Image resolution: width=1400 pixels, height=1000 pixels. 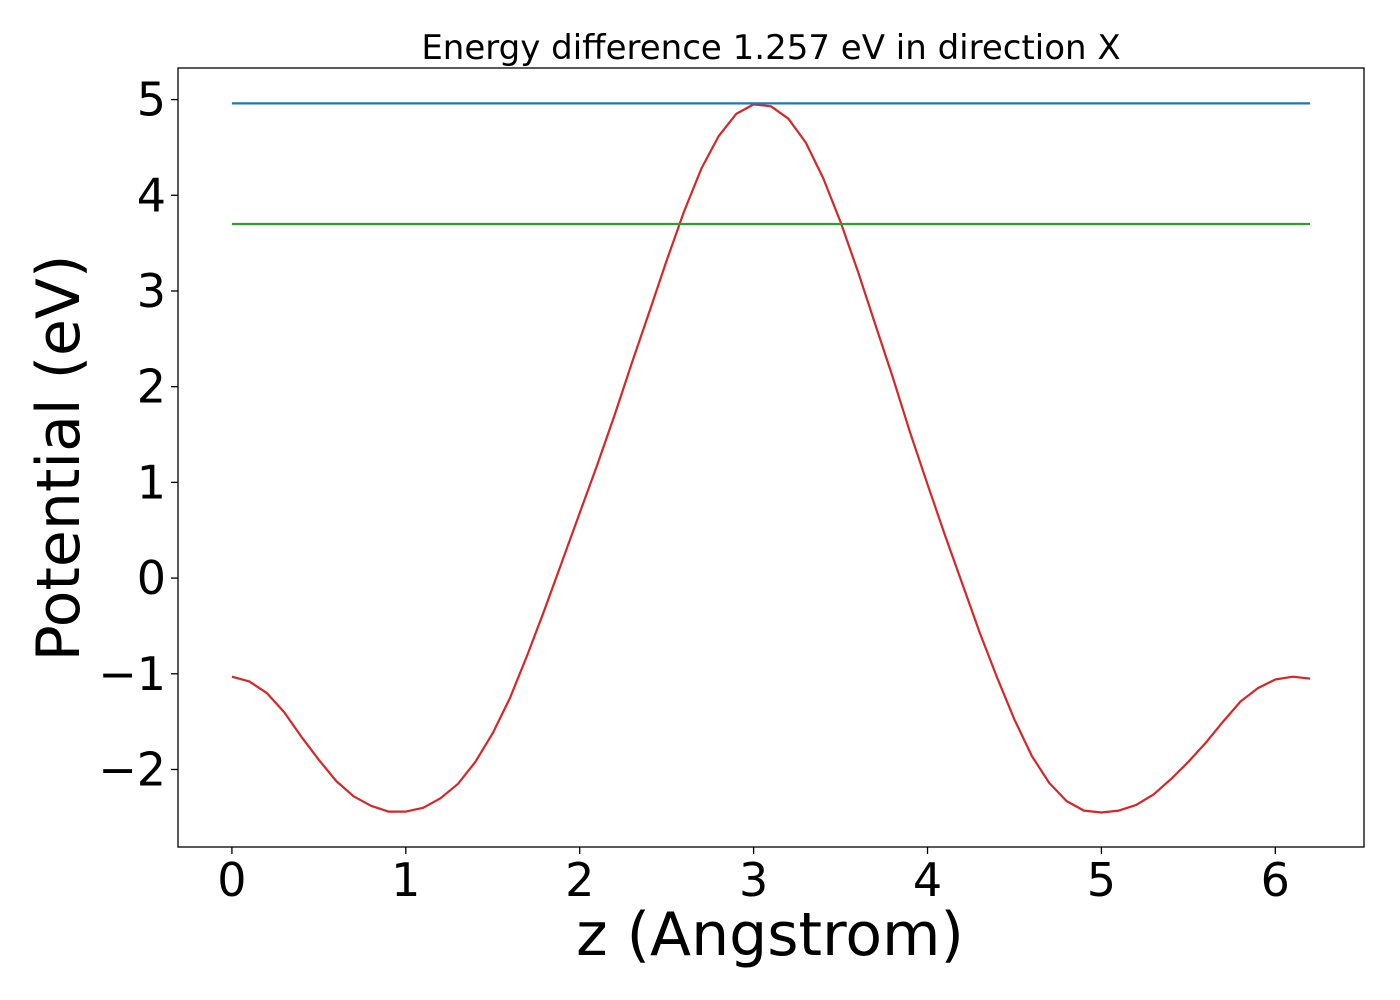 What do you see at coordinates (770, 935) in the screenshot?
I see `x-axis-label: z (Angstrom)` at bounding box center [770, 935].